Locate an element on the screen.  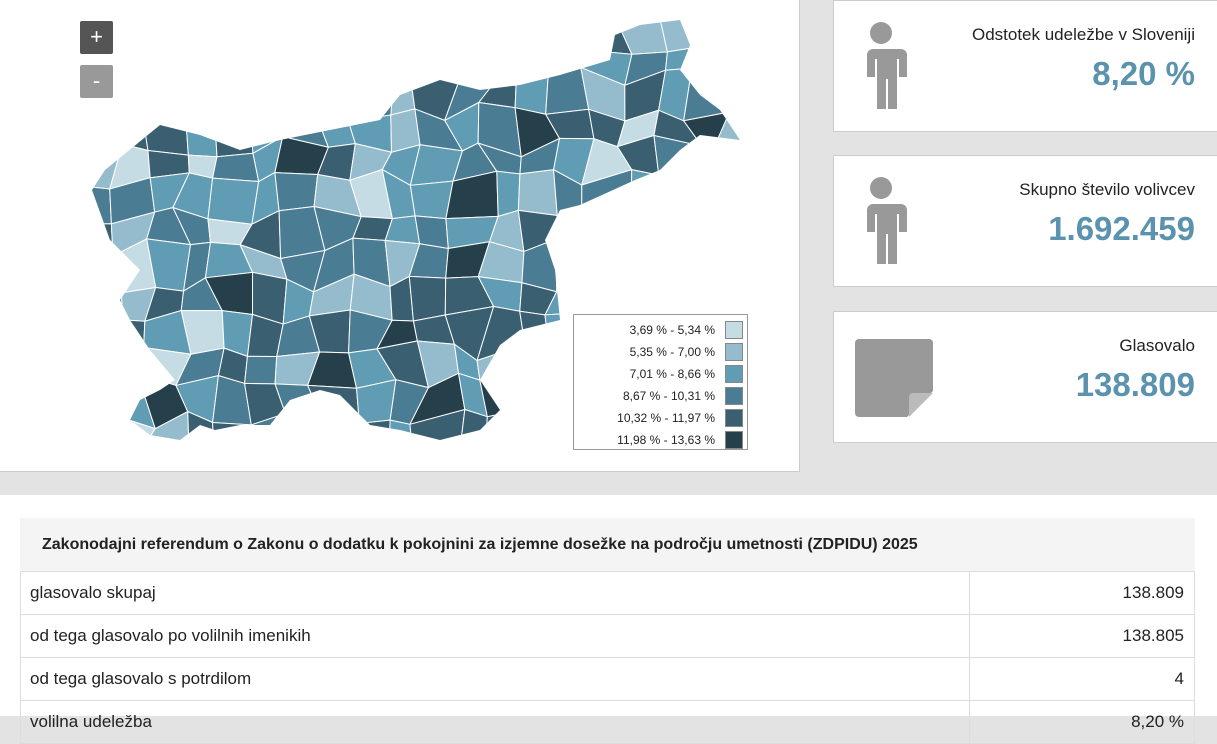
legend-label: 7,01 % - 8,66 % is located at coordinates (672, 374).